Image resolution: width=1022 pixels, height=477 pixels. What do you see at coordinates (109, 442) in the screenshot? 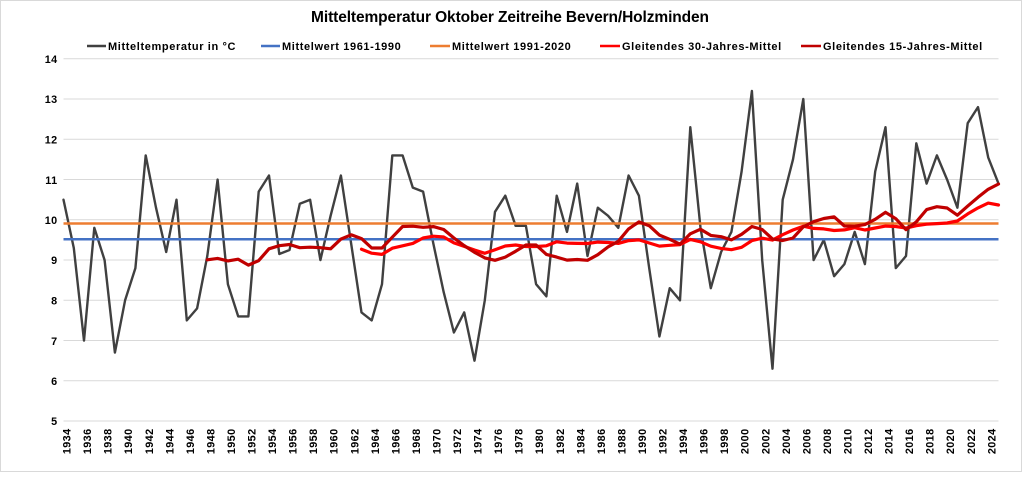
I see `svg-text: 1938` at bounding box center [109, 442].